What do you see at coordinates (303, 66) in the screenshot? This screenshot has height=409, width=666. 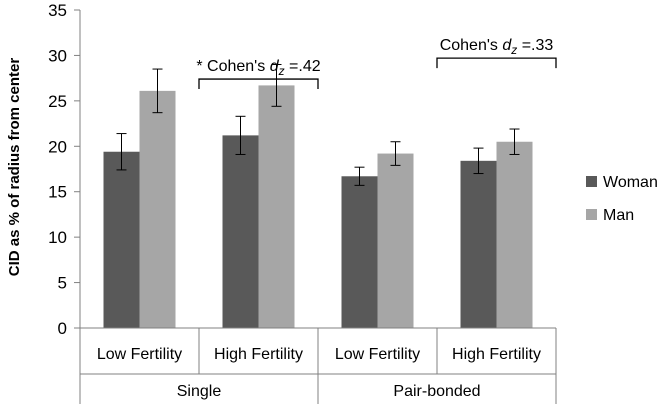 I see `effect-size-value: =.42` at bounding box center [303, 66].